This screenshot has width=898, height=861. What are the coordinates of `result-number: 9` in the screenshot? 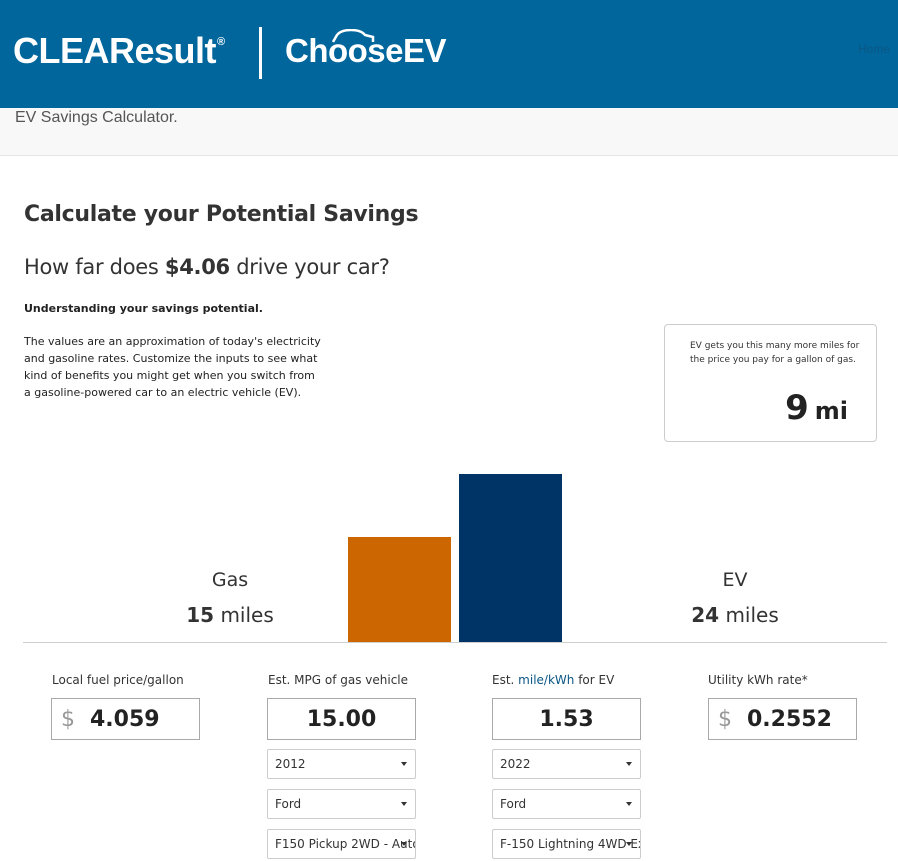 It's located at (797, 408).